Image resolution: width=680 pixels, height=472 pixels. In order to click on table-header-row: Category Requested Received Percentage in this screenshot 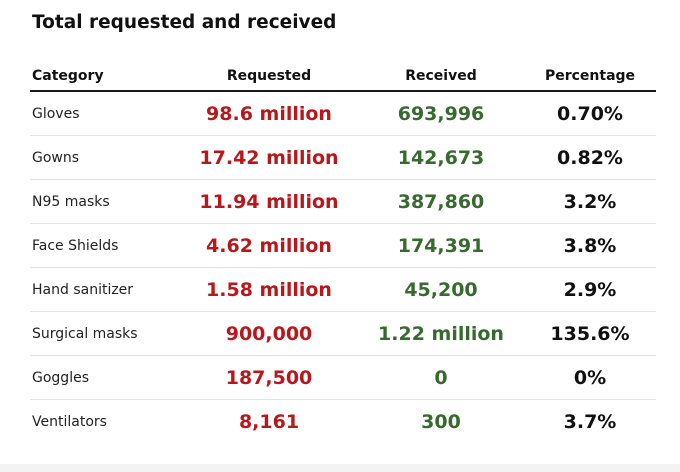, I will do `click(343, 76)`.